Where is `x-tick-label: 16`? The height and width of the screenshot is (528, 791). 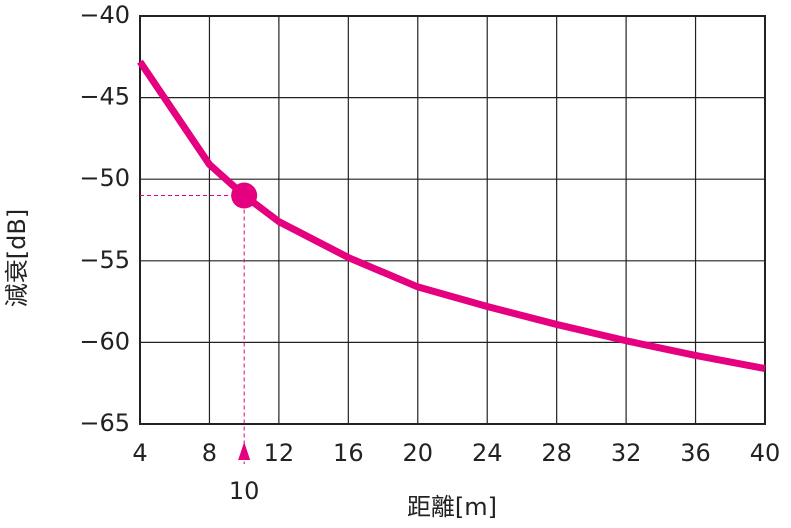
x-tick-label: 16 is located at coordinates (348, 453).